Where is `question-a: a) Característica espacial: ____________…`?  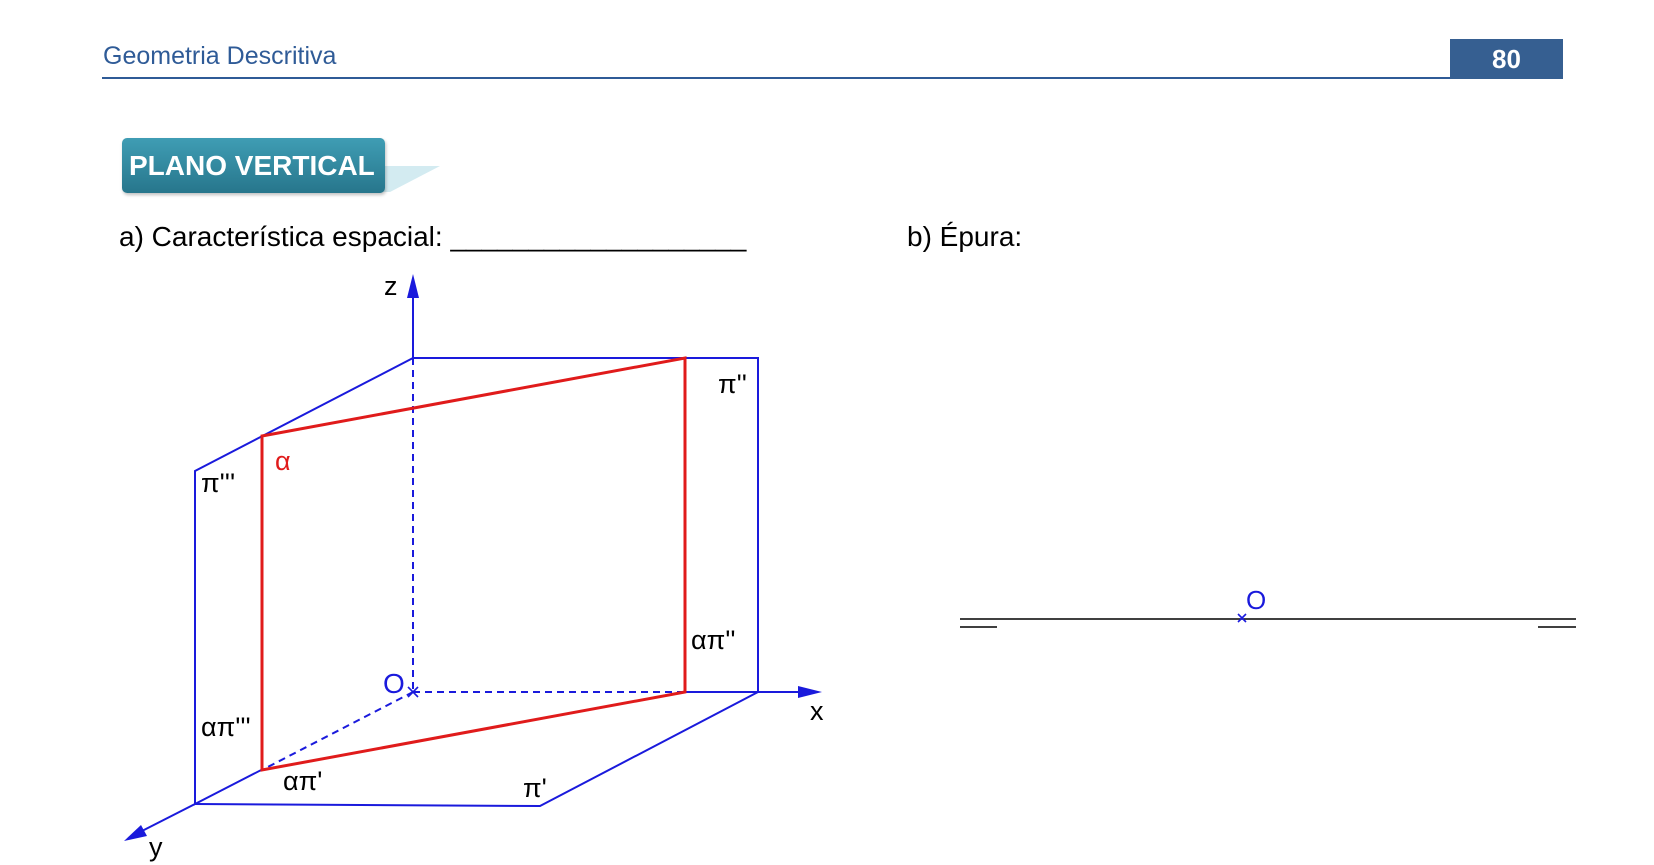
question-a: a) Característica espacial: ____________… is located at coordinates (433, 236).